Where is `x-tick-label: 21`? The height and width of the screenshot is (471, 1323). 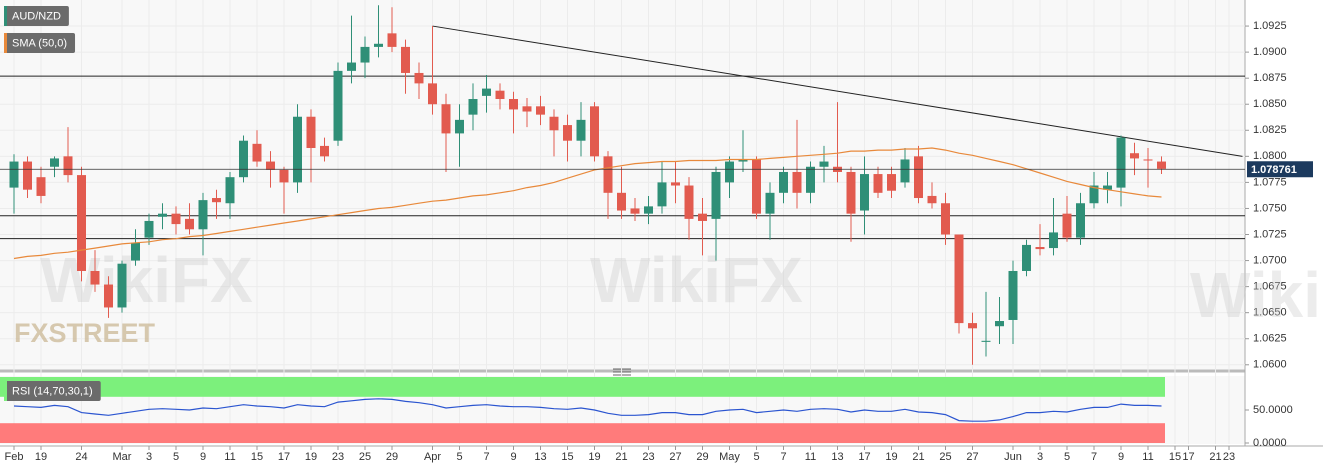 x-tick-label: 21 is located at coordinates (918, 457).